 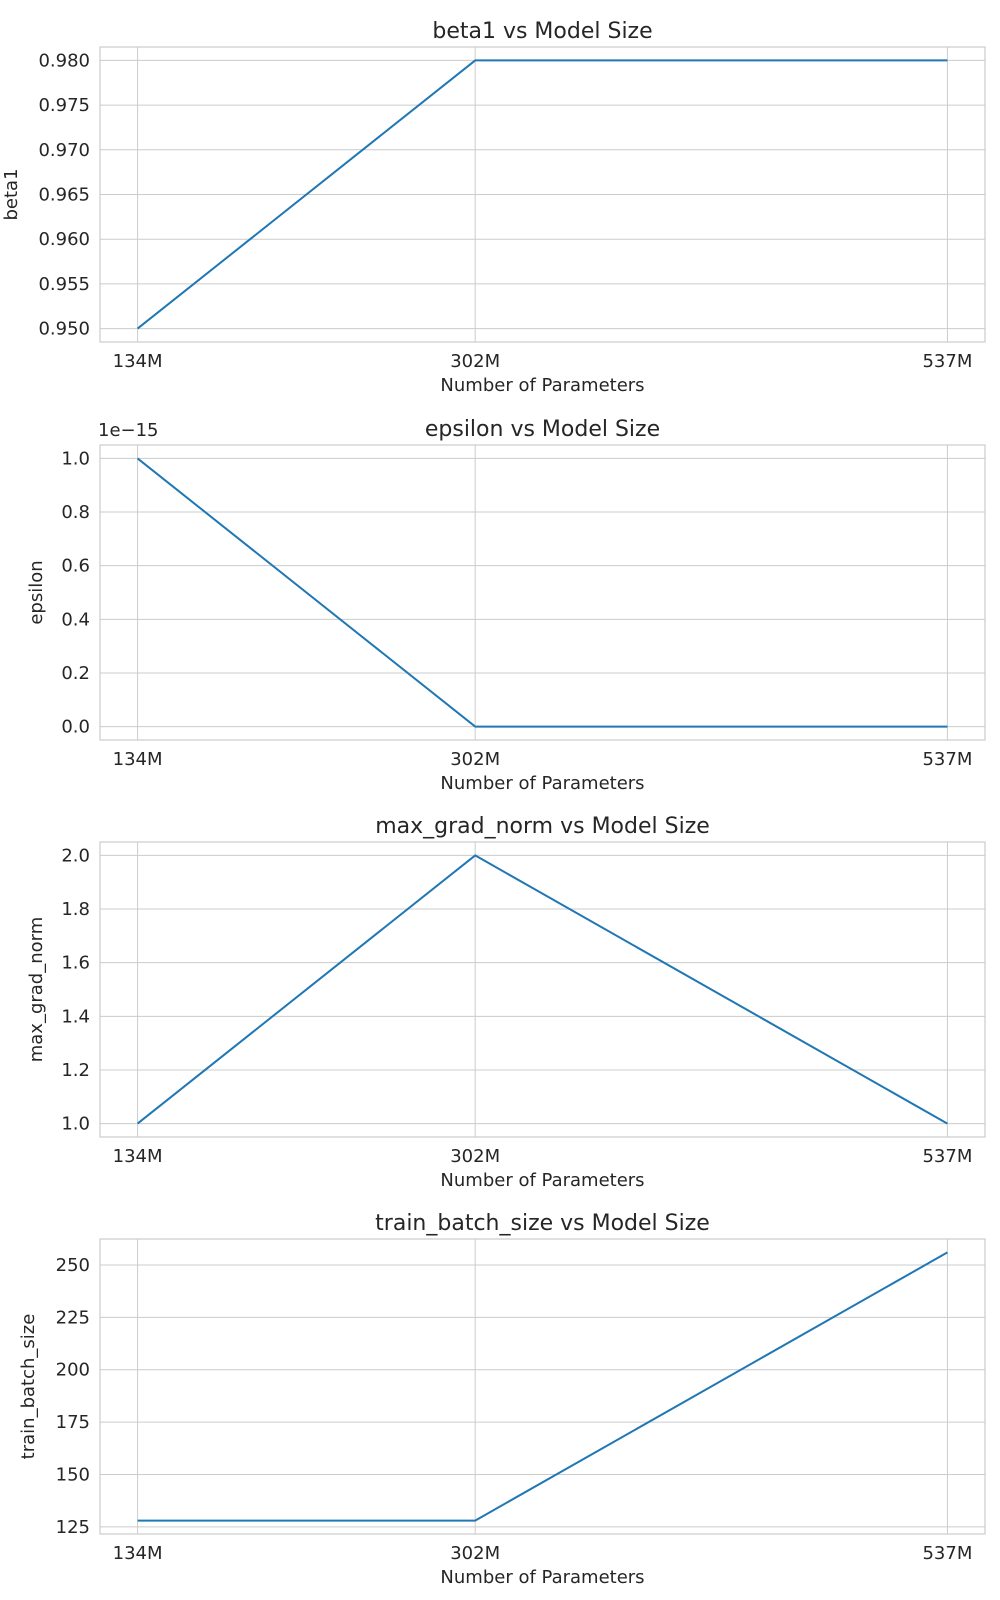 What do you see at coordinates (64, 60) in the screenshot?
I see `y-tick-label: 0.980` at bounding box center [64, 60].